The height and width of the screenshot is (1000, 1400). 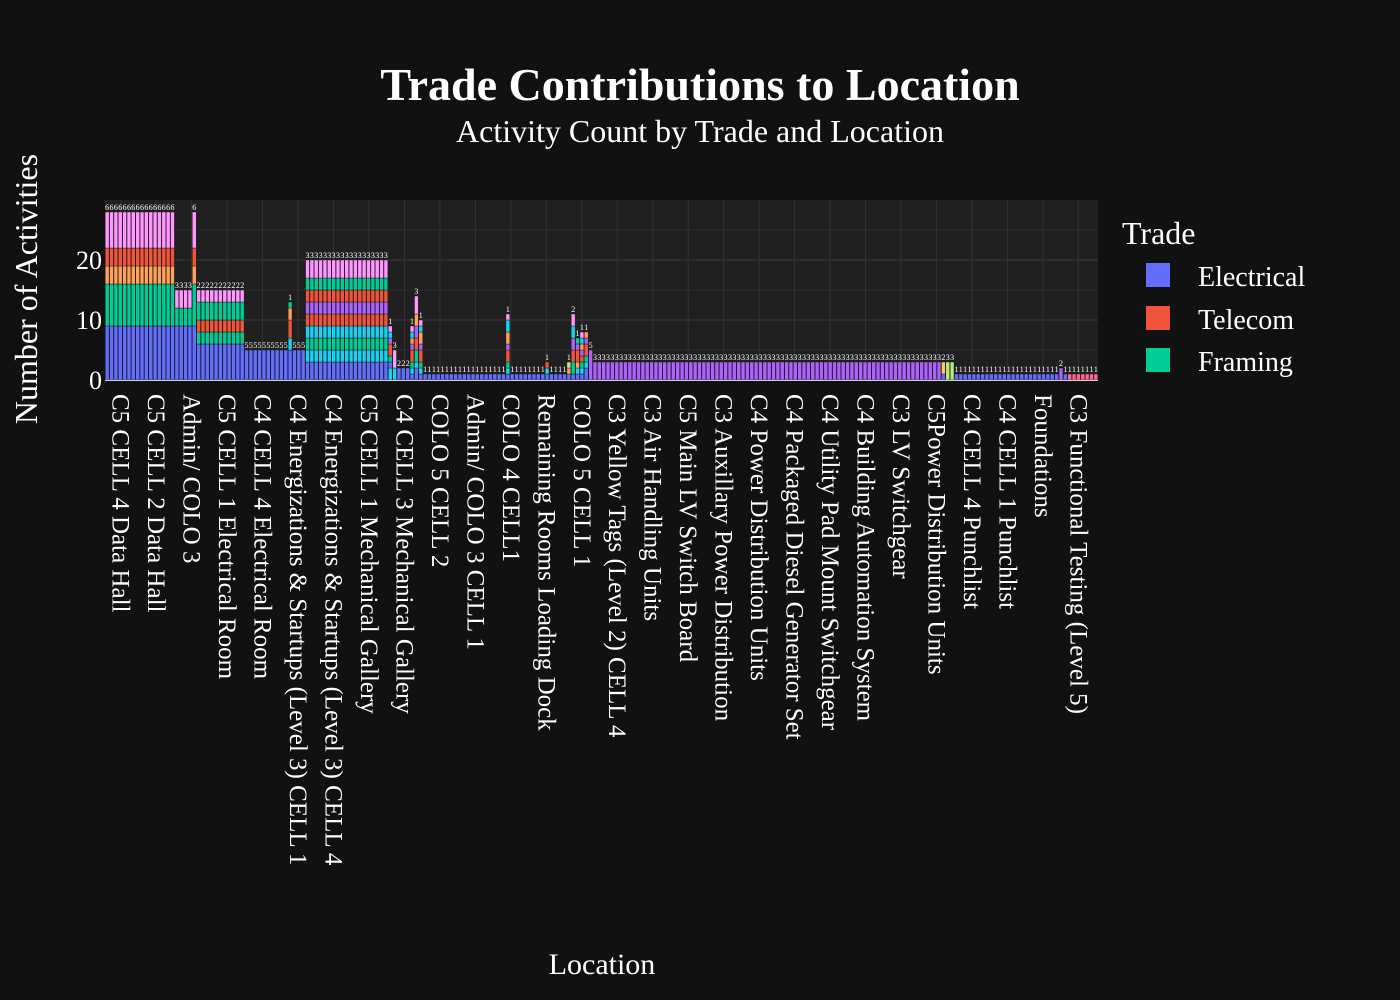 What do you see at coordinates (1225, 277) in the screenshot?
I see `legend-item-electrical: Electrical` at bounding box center [1225, 277].